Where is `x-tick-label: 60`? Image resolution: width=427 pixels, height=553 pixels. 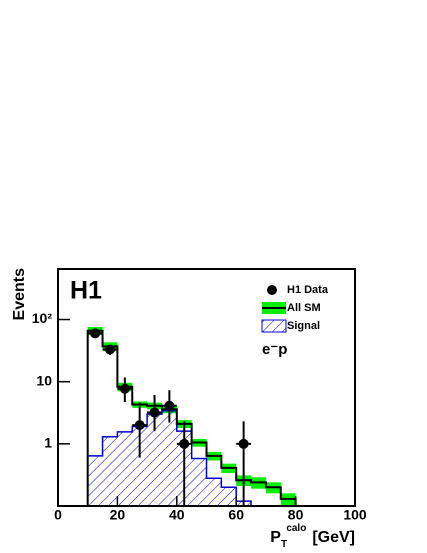
x-tick-label: 60 is located at coordinates (236, 515).